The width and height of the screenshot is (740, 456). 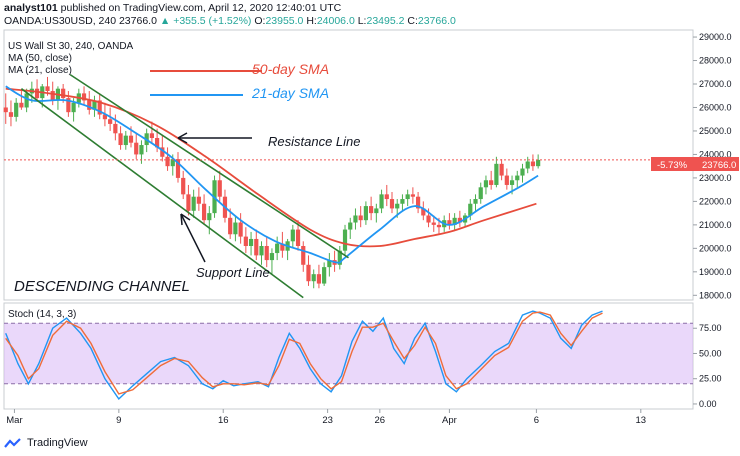 What do you see at coordinates (185, 219) in the screenshot?
I see `support-arrowhead-icon` at bounding box center [185, 219].